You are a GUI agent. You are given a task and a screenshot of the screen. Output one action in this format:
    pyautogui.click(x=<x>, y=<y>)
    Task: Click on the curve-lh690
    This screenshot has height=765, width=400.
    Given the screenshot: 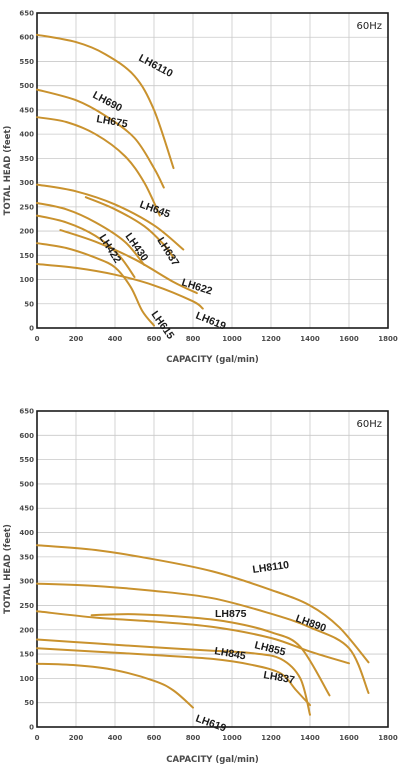 What is the action you would take?
    pyautogui.click(x=100, y=138)
    